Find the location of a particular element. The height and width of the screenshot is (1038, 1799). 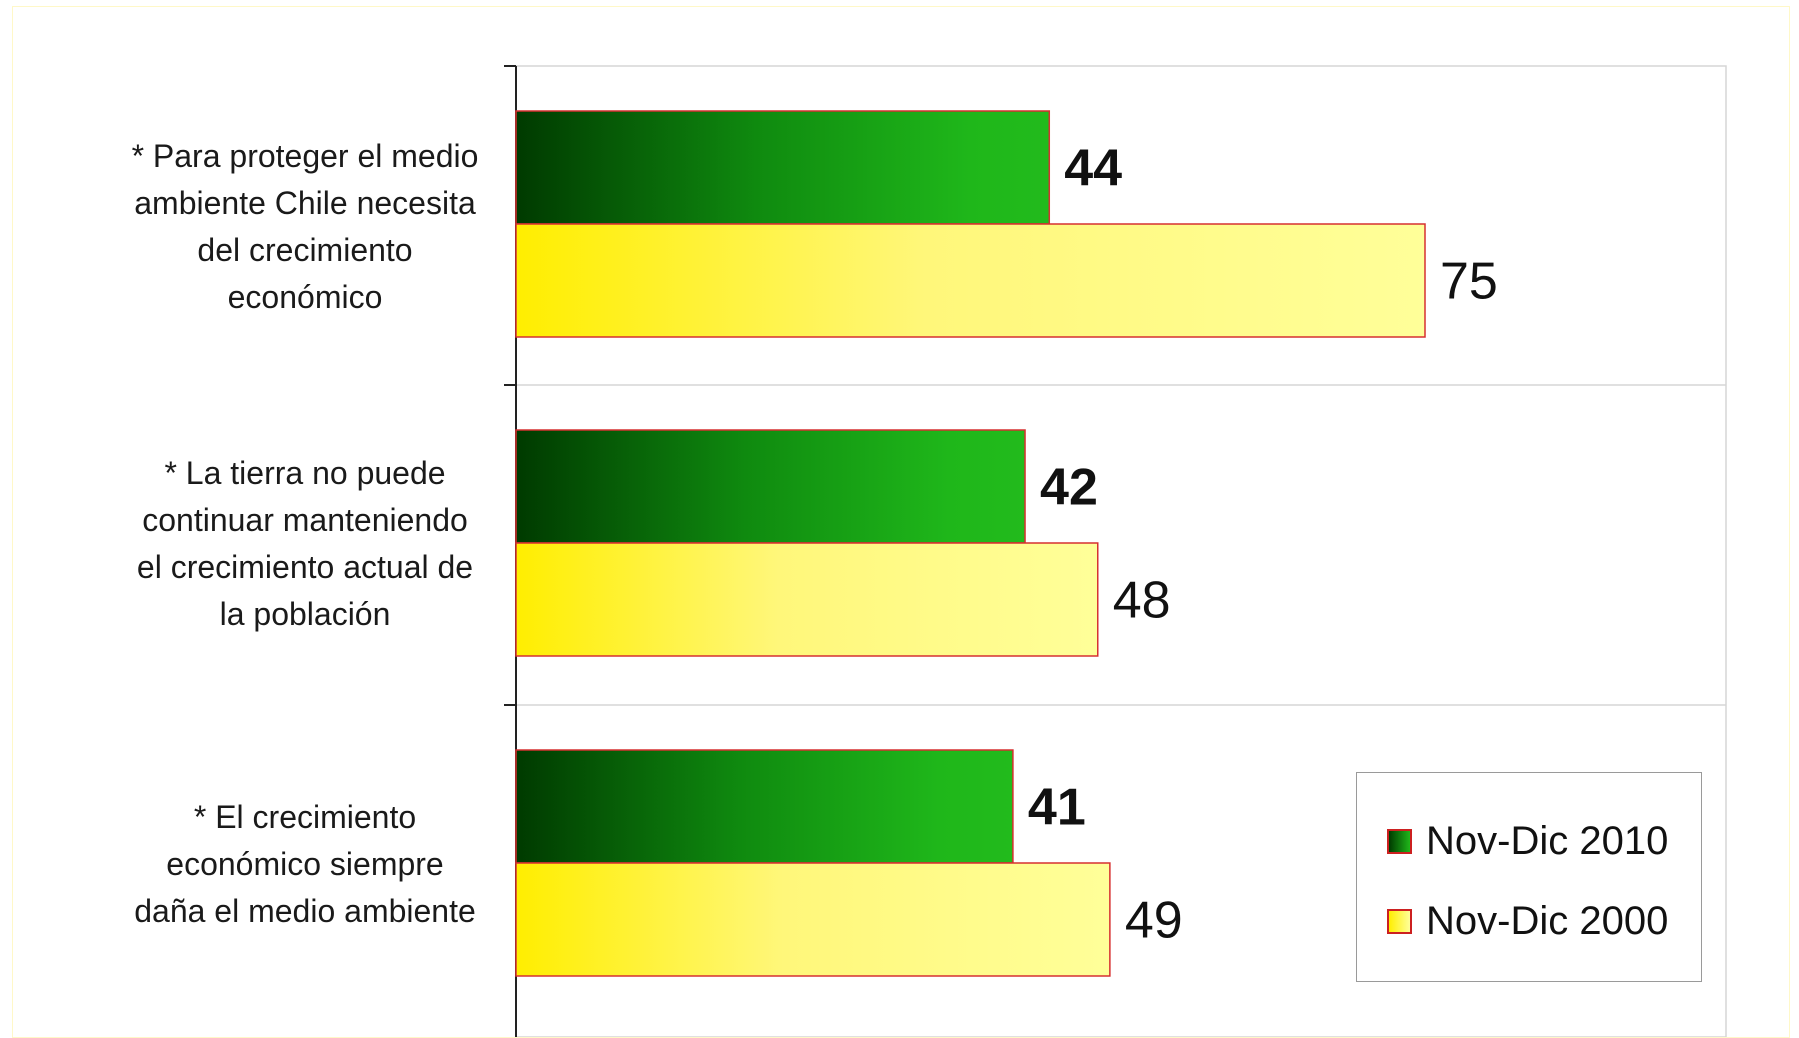

legend-label-2000: Nov-Dic 2000 is located at coordinates (1547, 920).